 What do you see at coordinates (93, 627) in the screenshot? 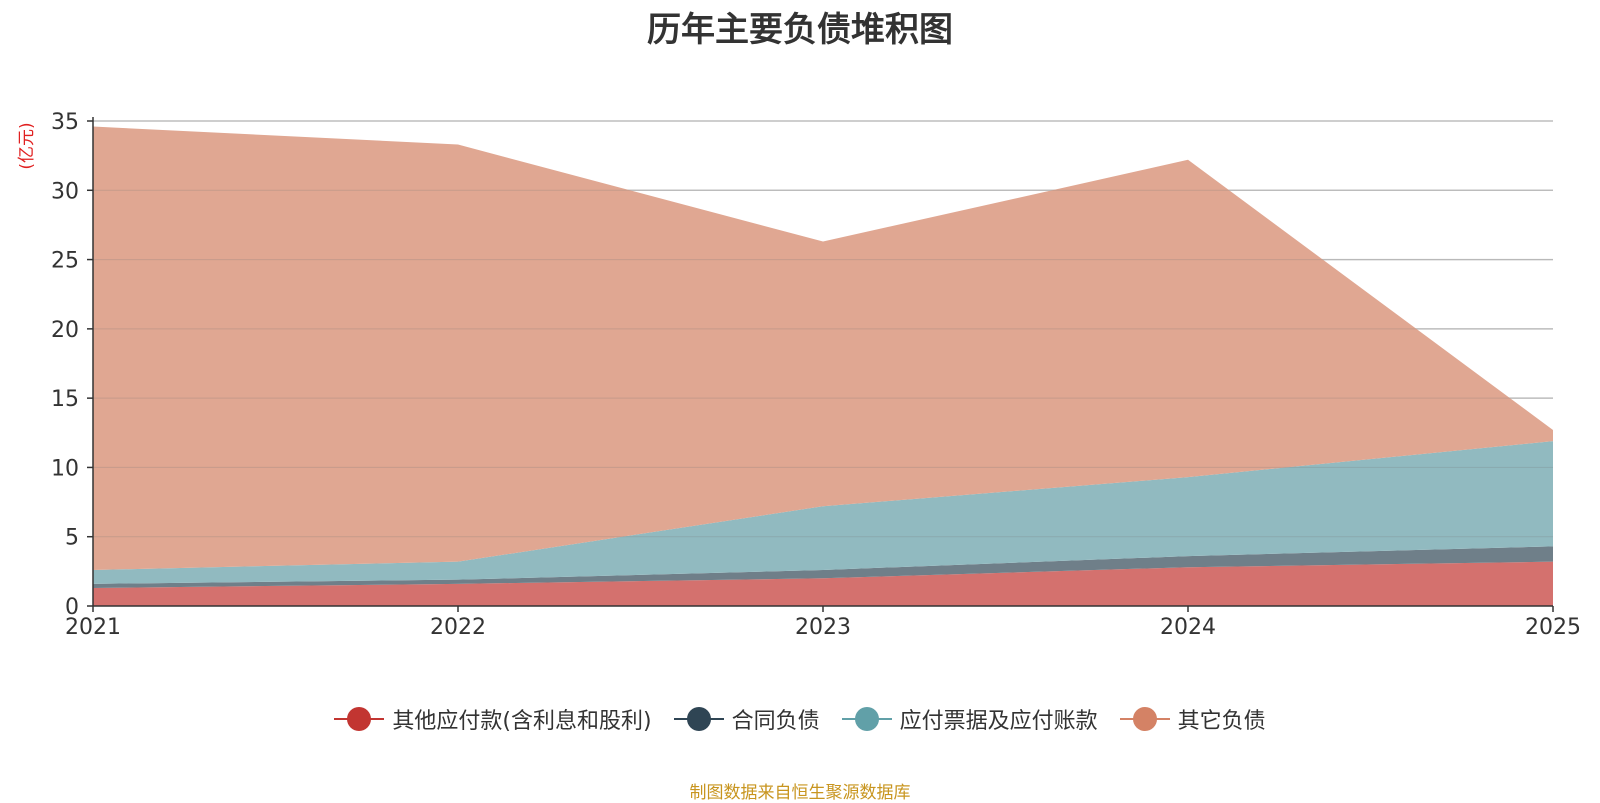
I see `x-tick-label-2021: 2021` at bounding box center [93, 627].